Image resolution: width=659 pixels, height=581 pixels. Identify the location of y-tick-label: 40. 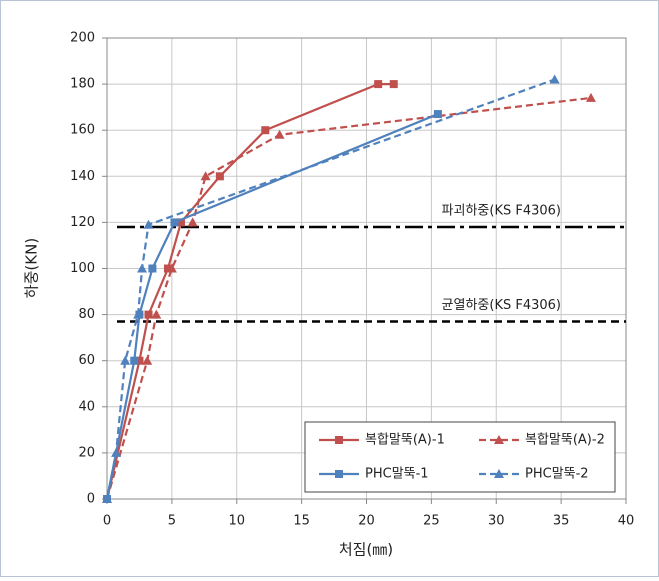
(86, 406).